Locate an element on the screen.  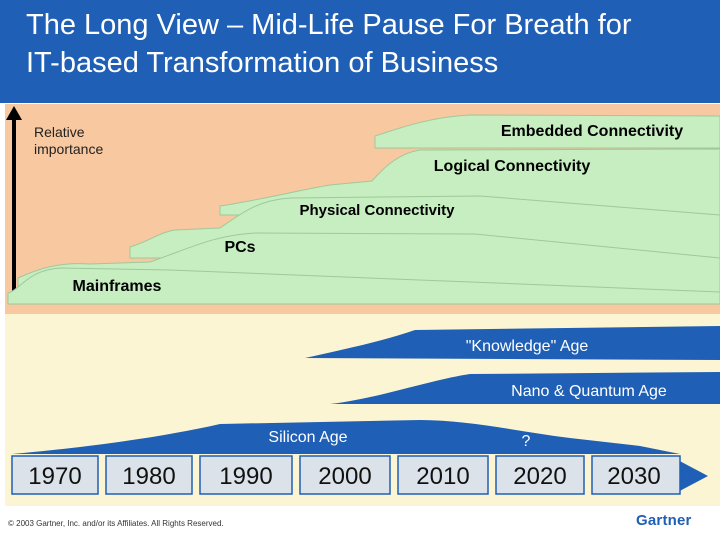
year-box-2030: 2030 is located at coordinates (636, 475).